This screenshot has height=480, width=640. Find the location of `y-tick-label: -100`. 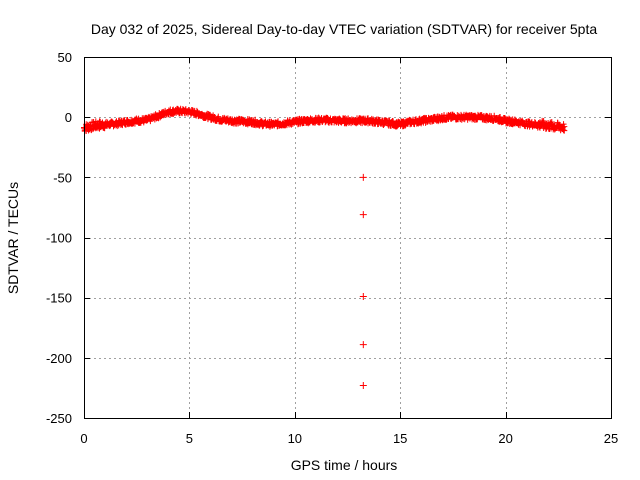

y-tick-label: -100 is located at coordinates (59, 238).